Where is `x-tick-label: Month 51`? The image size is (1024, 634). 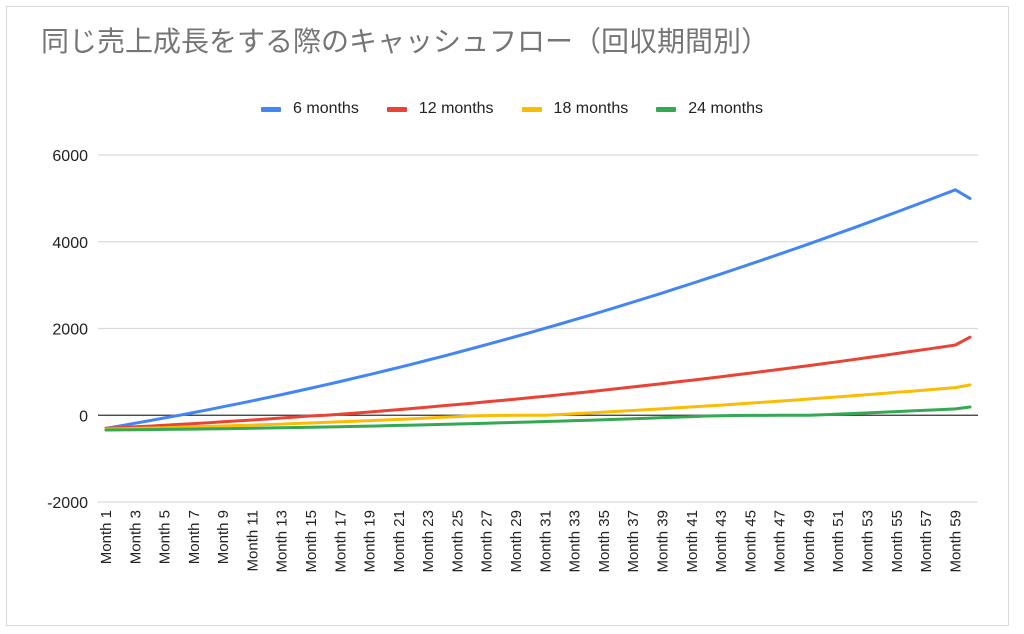 x-tick-label: Month 51 is located at coordinates (838, 541).